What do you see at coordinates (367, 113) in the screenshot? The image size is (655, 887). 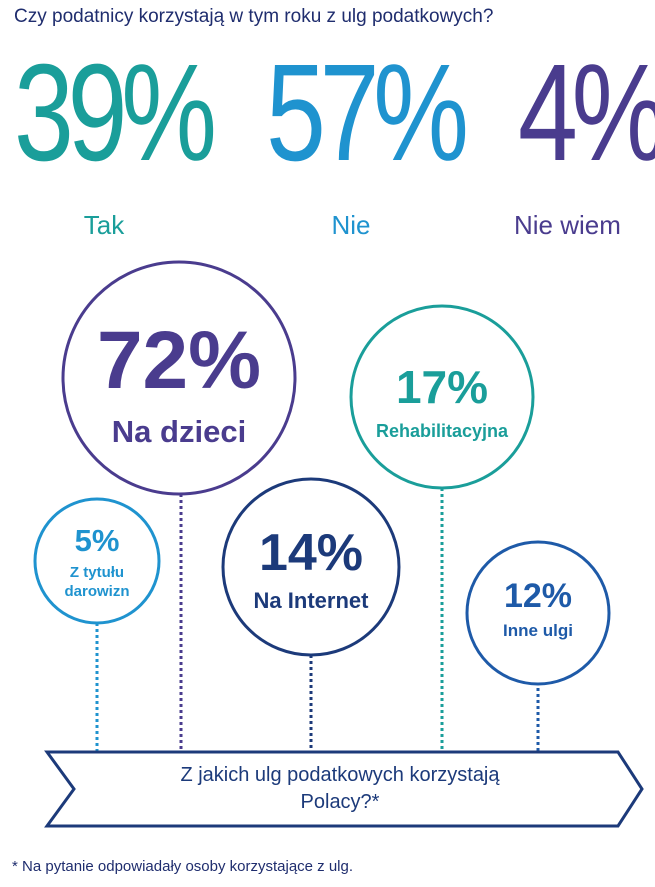 I see `answer-no-value: 57%` at bounding box center [367, 113].